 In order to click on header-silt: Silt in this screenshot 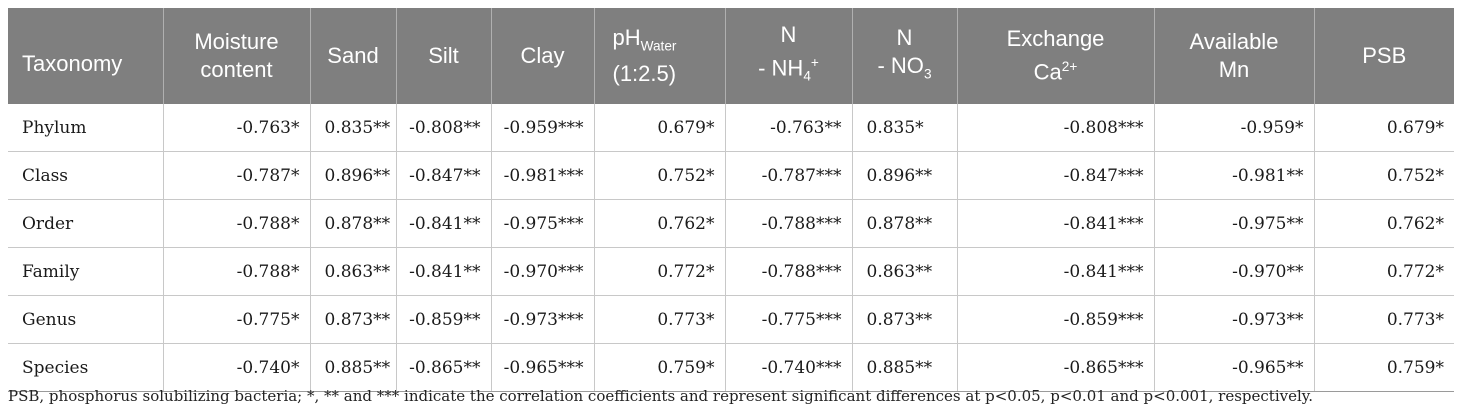, I will do `click(444, 56)`.